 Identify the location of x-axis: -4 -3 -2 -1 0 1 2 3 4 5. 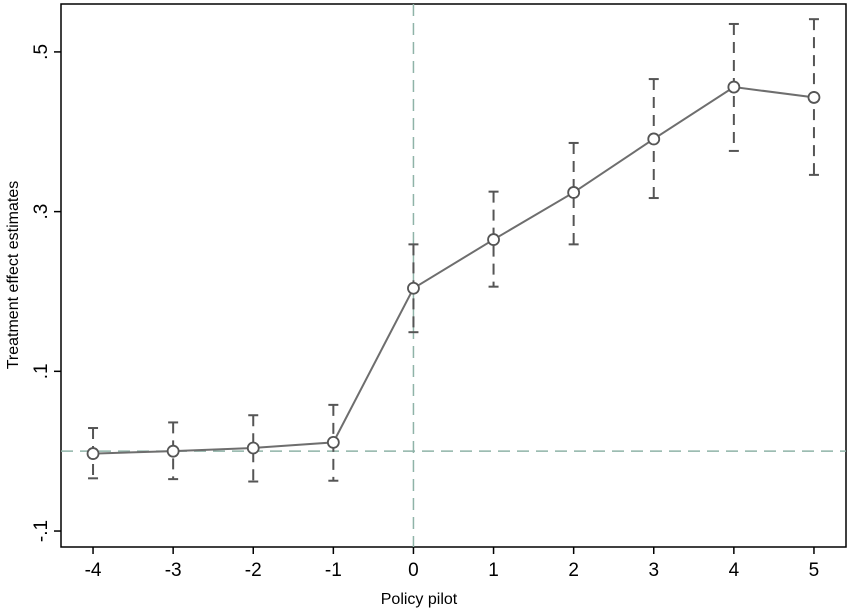
(452, 564).